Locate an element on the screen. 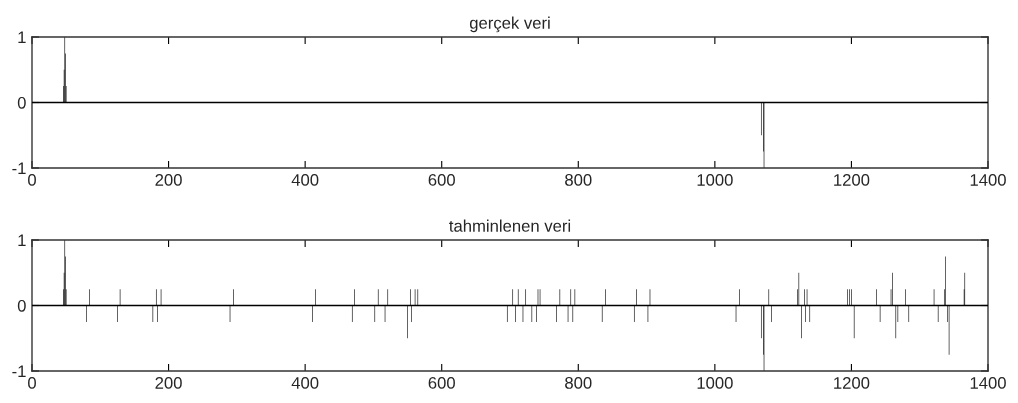 Image resolution: width=1018 pixels, height=403 pixels. chart-title: gerçek veri is located at coordinates (509, 24).